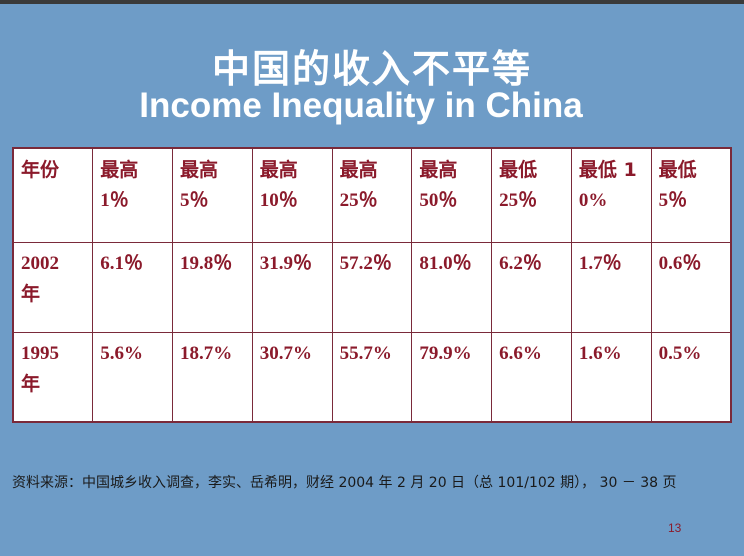 This screenshot has width=744, height=556. I want to click on value-cell: 81.0％, so click(452, 287).